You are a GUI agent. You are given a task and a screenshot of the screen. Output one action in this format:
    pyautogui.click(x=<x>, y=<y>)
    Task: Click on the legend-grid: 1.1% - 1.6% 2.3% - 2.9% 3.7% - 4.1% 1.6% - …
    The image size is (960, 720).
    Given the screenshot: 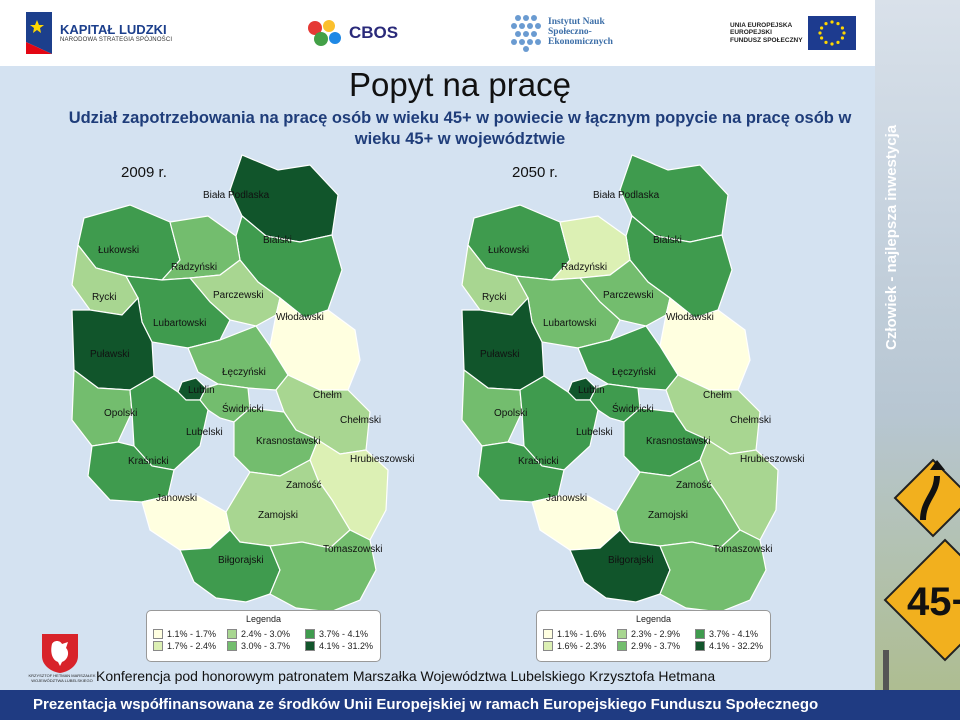 What is the action you would take?
    pyautogui.click(x=658, y=640)
    